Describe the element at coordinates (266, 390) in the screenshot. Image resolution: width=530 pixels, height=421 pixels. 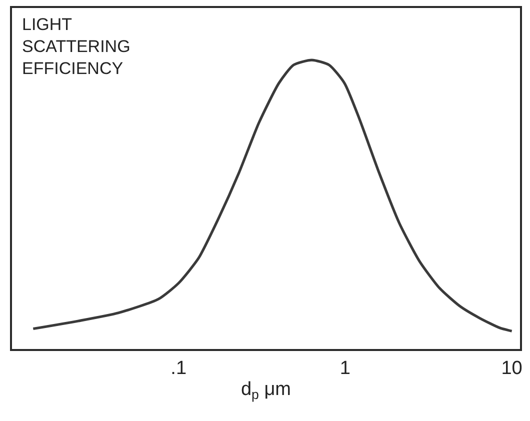
I see `x-axis-title: d$_{p}$ μm` at that location.